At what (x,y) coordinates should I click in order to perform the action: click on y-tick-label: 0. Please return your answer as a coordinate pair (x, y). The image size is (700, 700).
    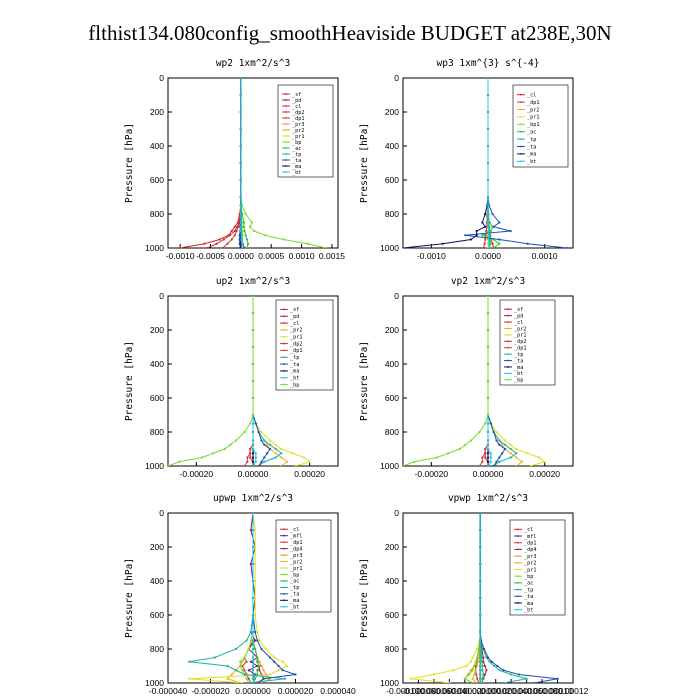
    Looking at the image, I should click on (161, 78).